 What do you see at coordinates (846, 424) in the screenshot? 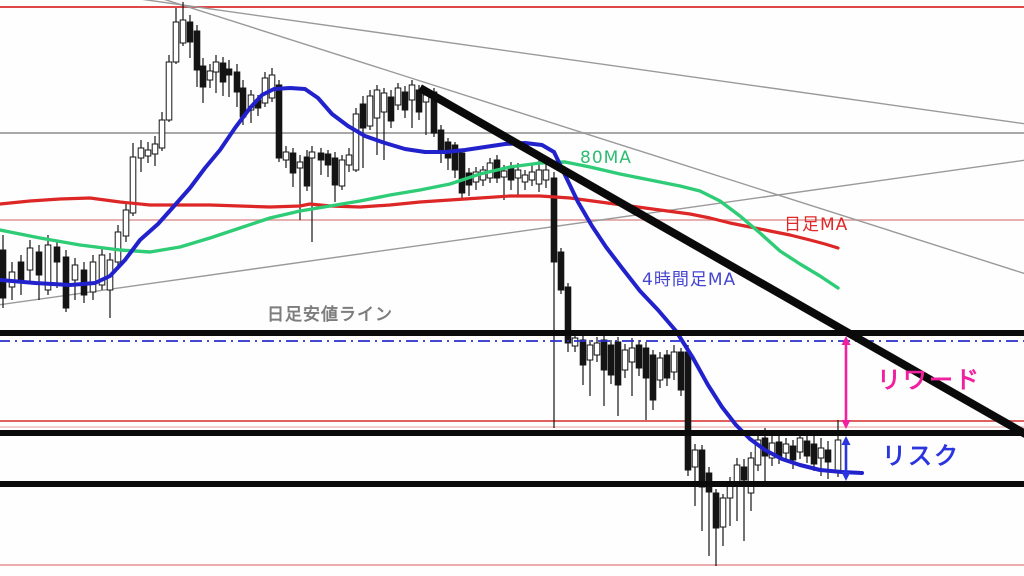
I see `reward-arrow-head-bottom` at bounding box center [846, 424].